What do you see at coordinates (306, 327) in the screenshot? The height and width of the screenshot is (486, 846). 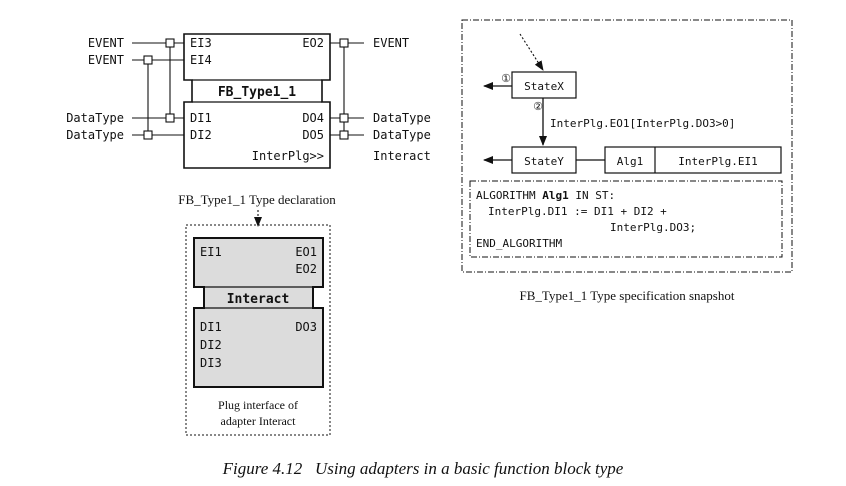 I see `adapter-data-out-1: DO3` at bounding box center [306, 327].